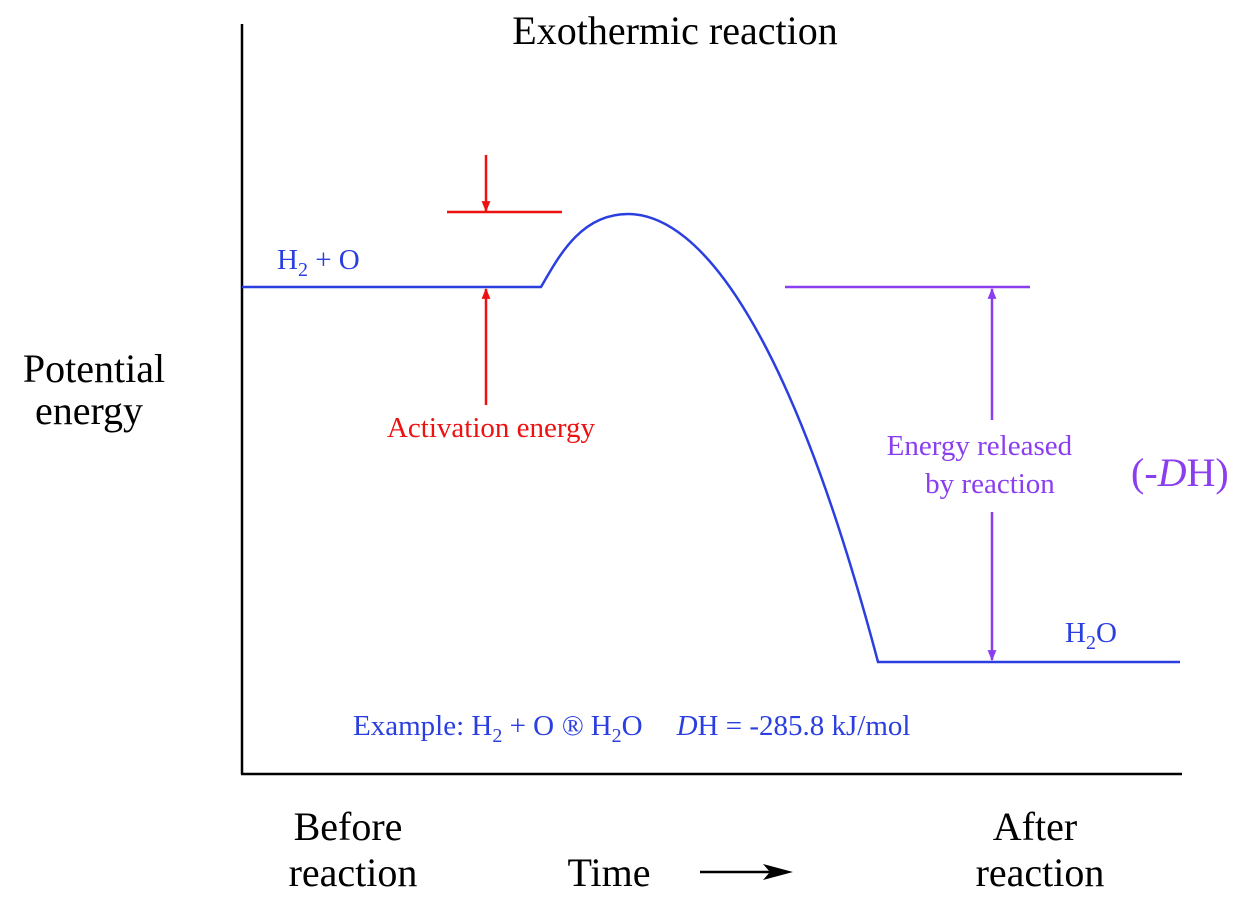  What do you see at coordinates (491, 428) in the screenshot?
I see `activation-energy-label: Activation energy` at bounding box center [491, 428].